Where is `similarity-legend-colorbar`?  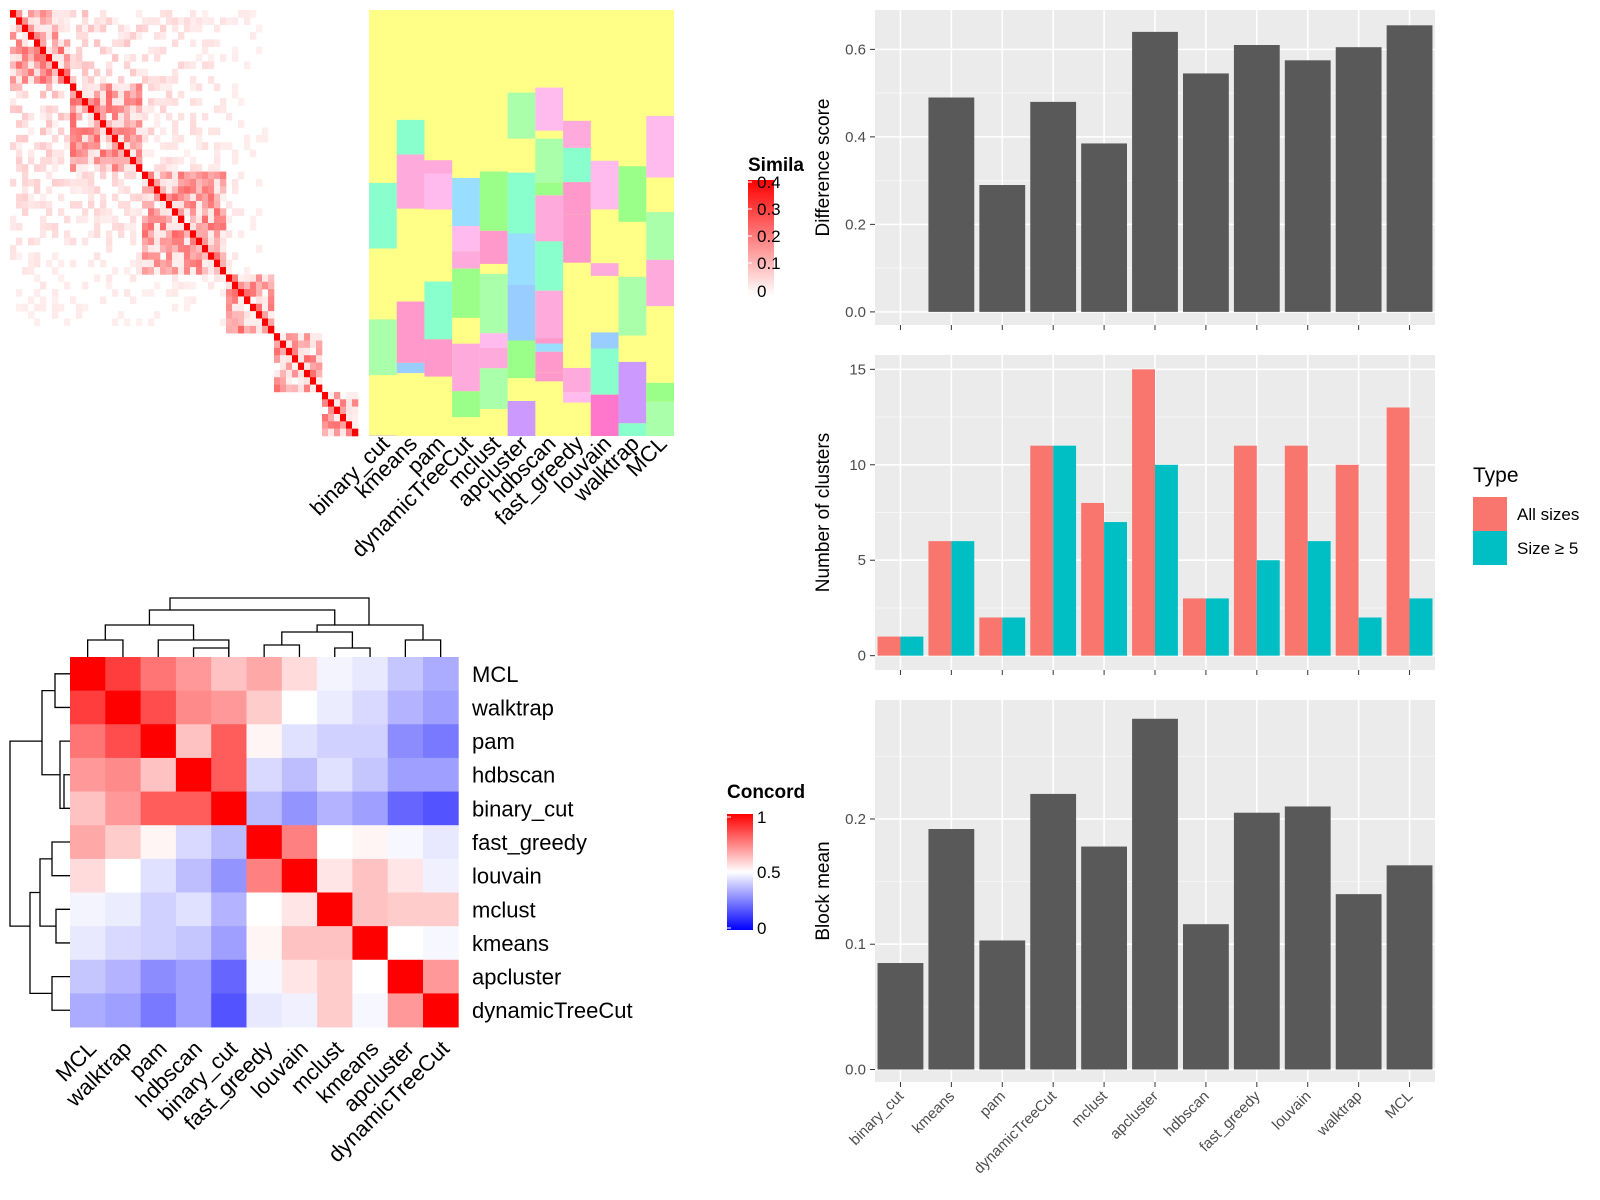
similarity-legend-colorbar is located at coordinates (761, 238).